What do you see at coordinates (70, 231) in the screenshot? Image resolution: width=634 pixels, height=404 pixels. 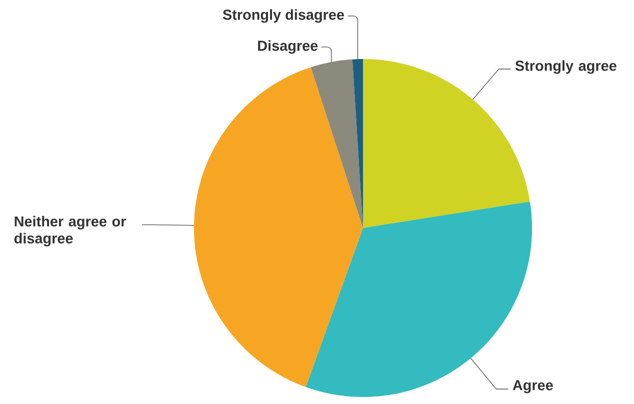 I see `slice-label: Neither agree or disagree` at bounding box center [70, 231].